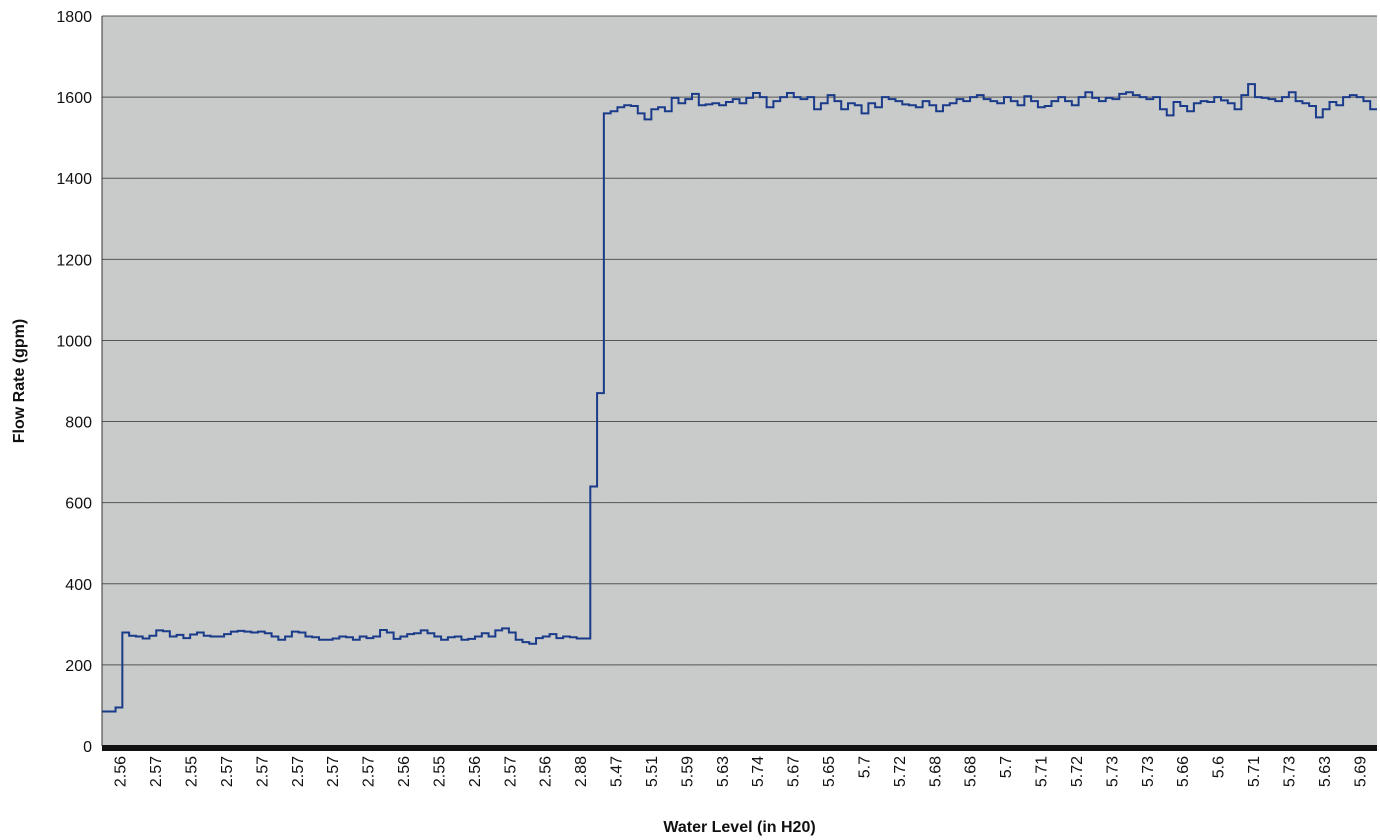 The image size is (1380, 840). I want to click on y-tick-label: 1200, so click(74, 260).